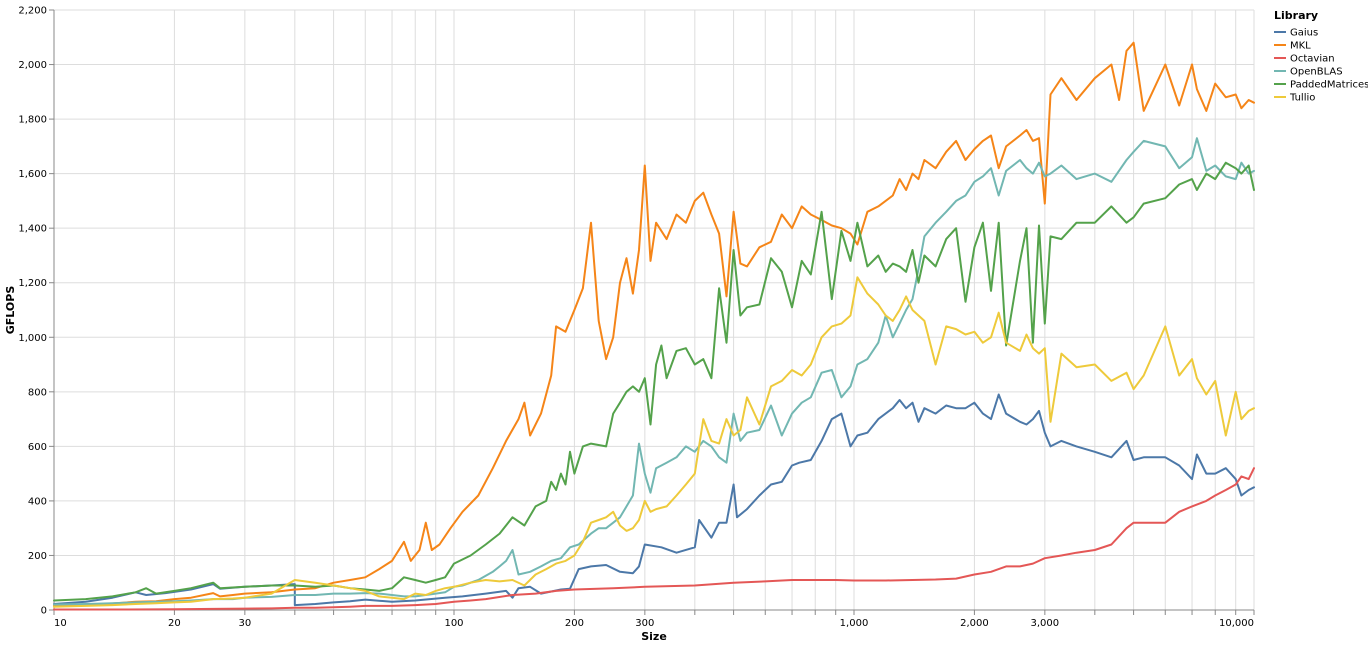 The width and height of the screenshot is (1368, 647). Describe the element at coordinates (10, 310) in the screenshot. I see `y-axis-title: GFLOPS` at that location.